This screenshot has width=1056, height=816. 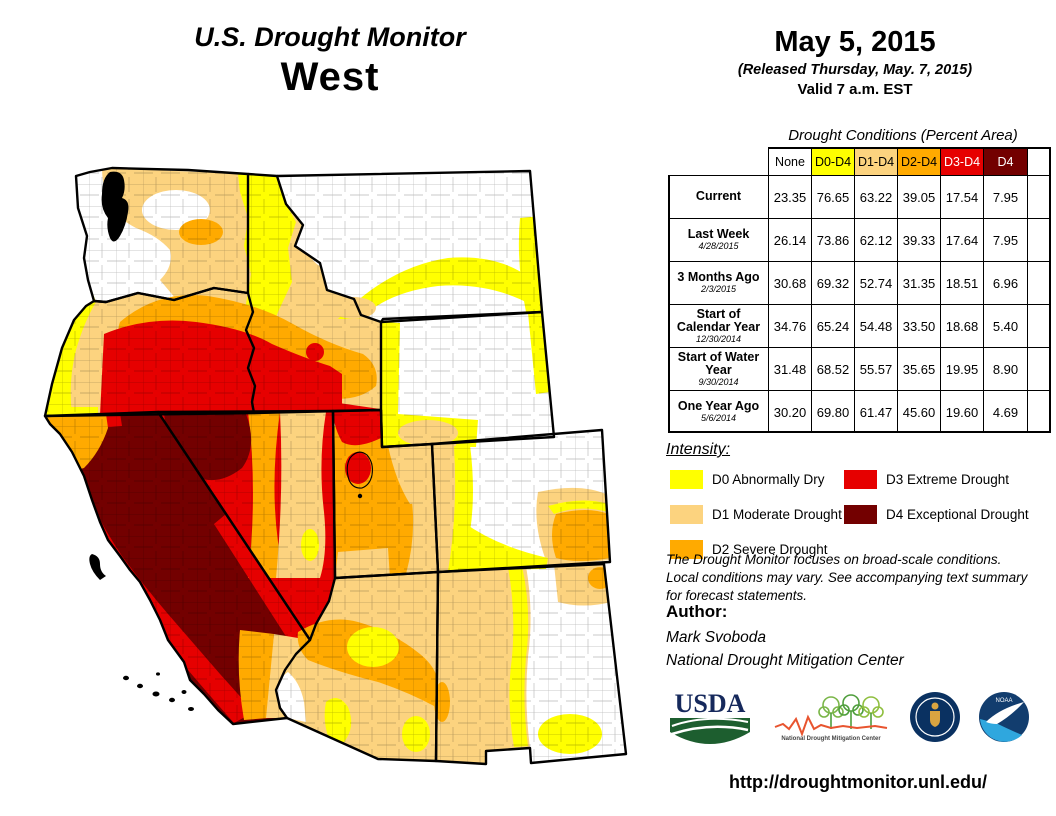 What do you see at coordinates (903, 135) in the screenshot?
I see `table-title: Drought Conditions (Percent Area)` at bounding box center [903, 135].